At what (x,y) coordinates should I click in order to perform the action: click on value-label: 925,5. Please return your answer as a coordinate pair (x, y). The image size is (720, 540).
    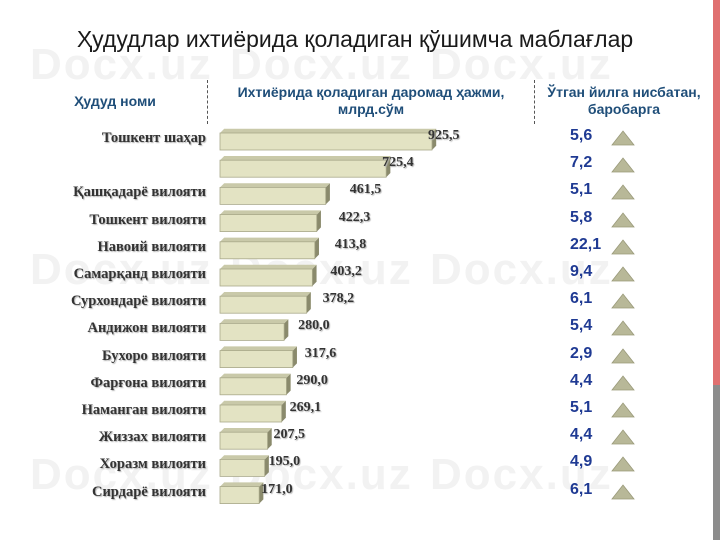
    Looking at the image, I should click on (444, 135).